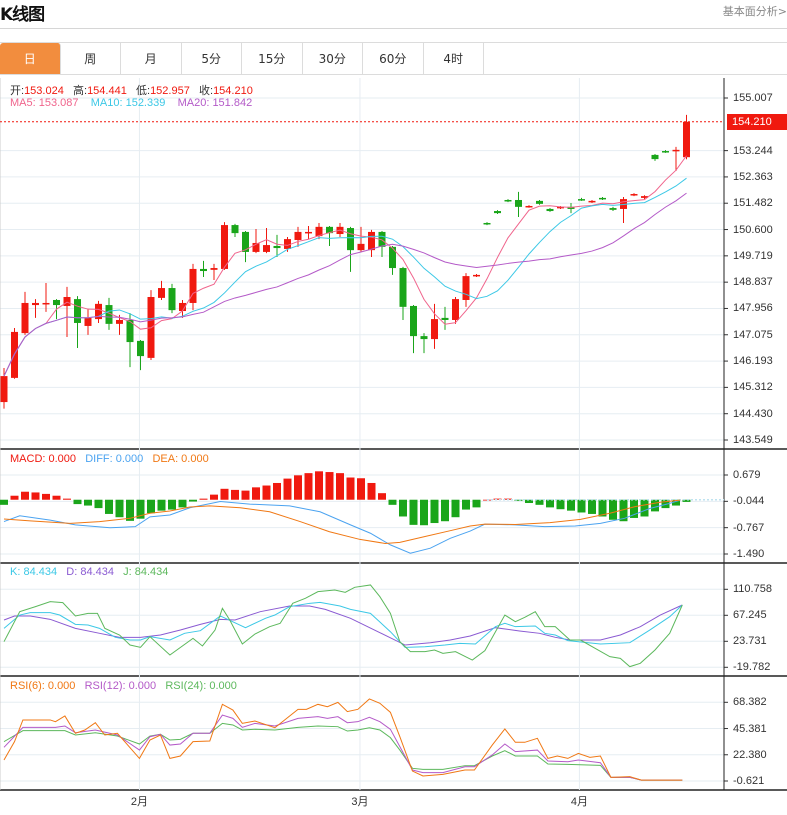  Describe the element at coordinates (753, 98) in the screenshot. I see `price-y-tick-label: 155.007` at that location.